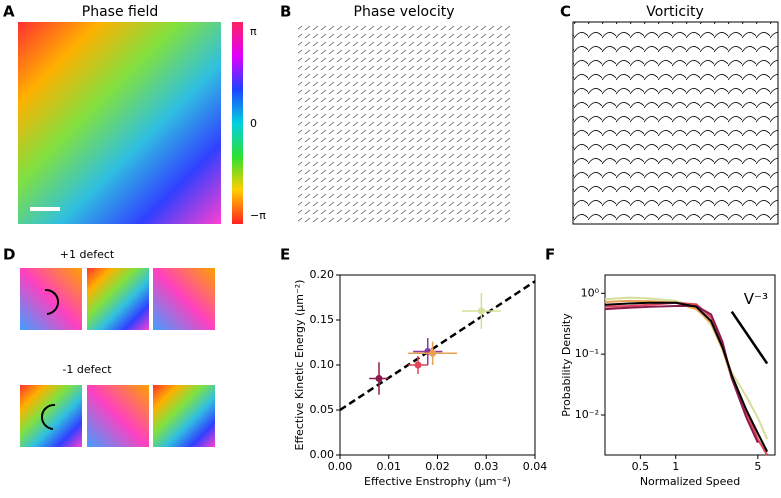  I want to click on velocity-field-image, so click(404, 123).